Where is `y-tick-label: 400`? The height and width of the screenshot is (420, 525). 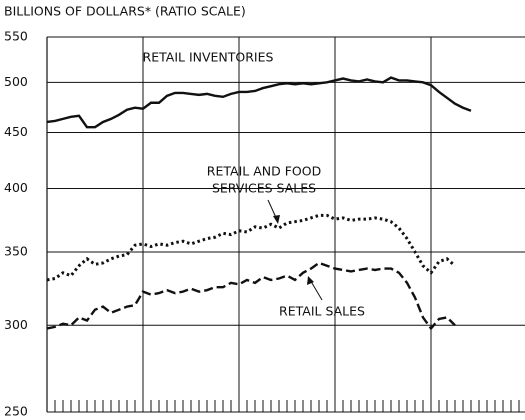 y-tick-label: 400 is located at coordinates (16, 187).